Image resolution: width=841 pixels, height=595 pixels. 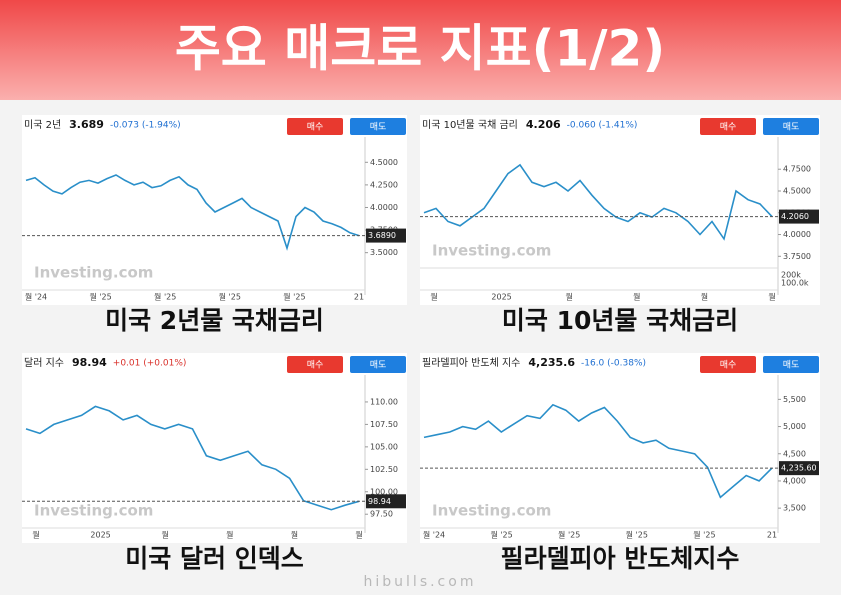 What do you see at coordinates (44, 363) in the screenshot?
I see `instrument-name: 달러 지수` at bounding box center [44, 363].